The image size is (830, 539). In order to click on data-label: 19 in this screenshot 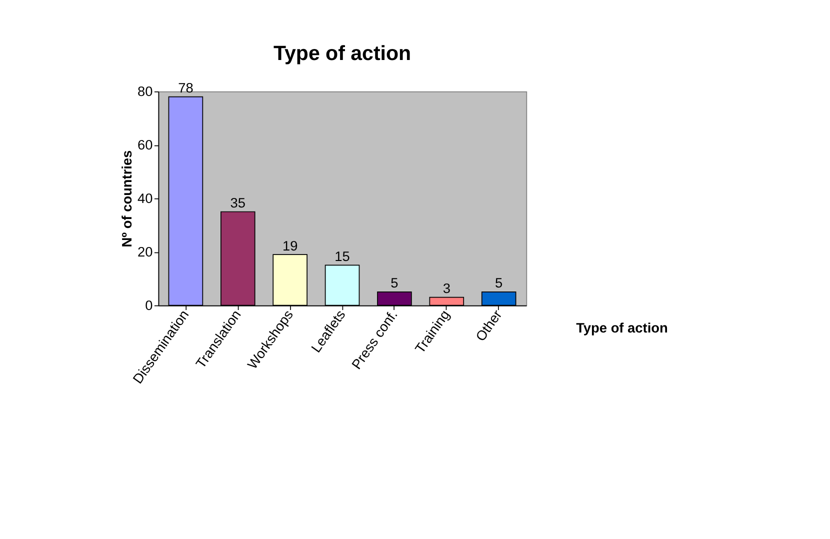, I will do `click(290, 246)`.